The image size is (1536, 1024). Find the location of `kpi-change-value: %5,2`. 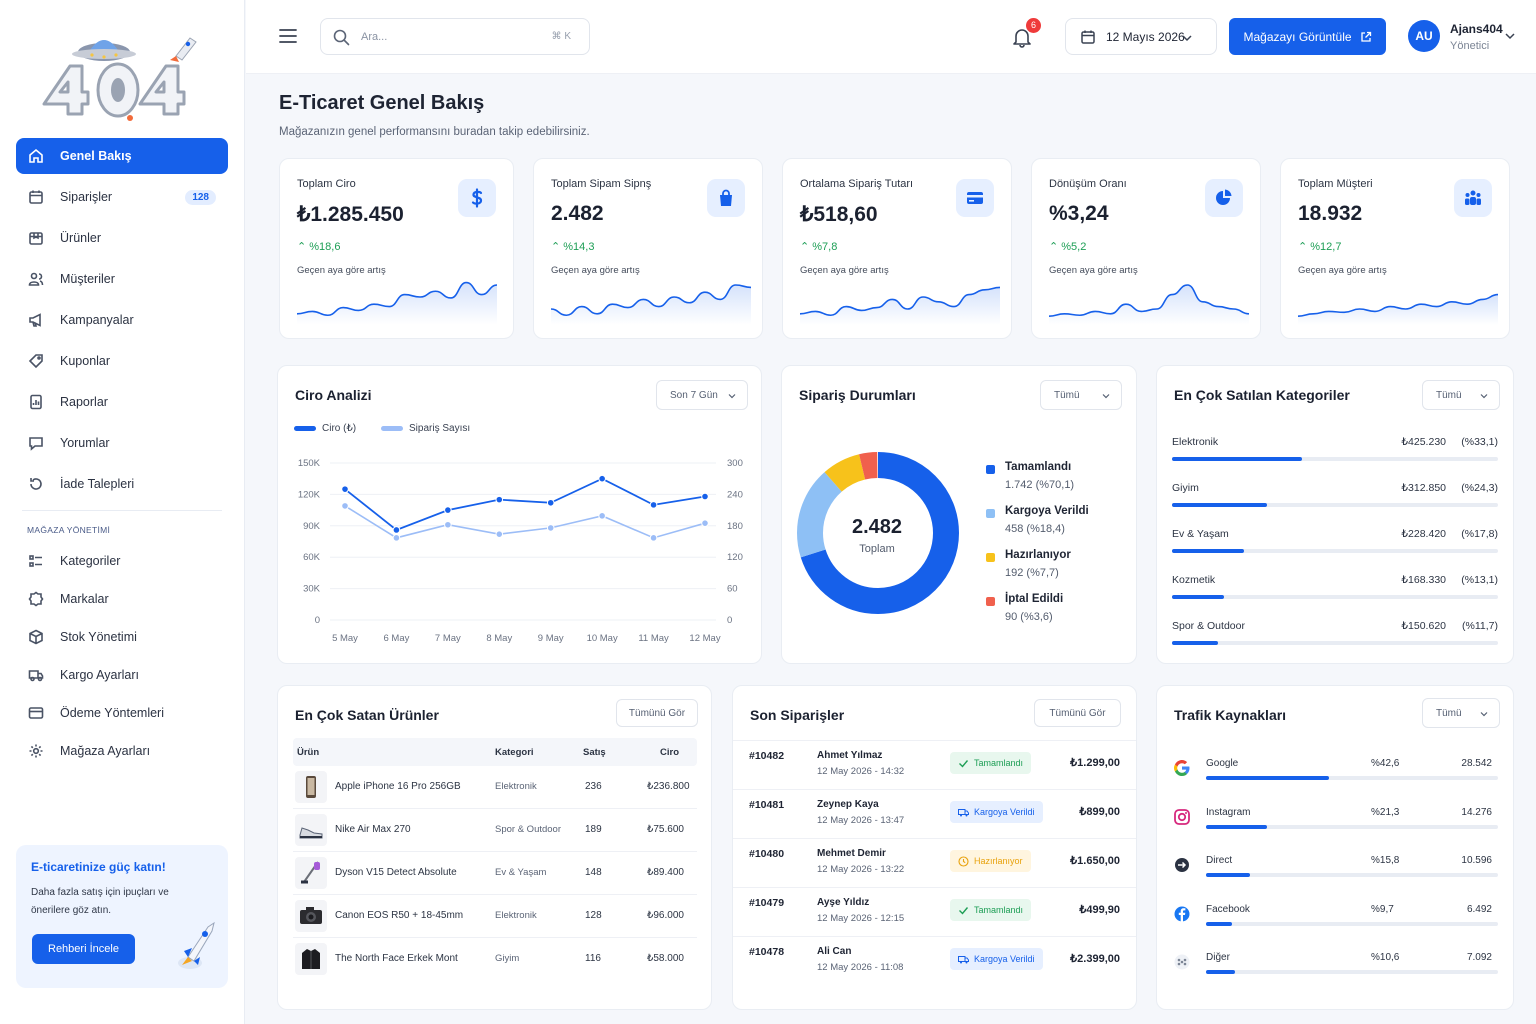

kpi-change-value: %5,2 is located at coordinates (1074, 247).